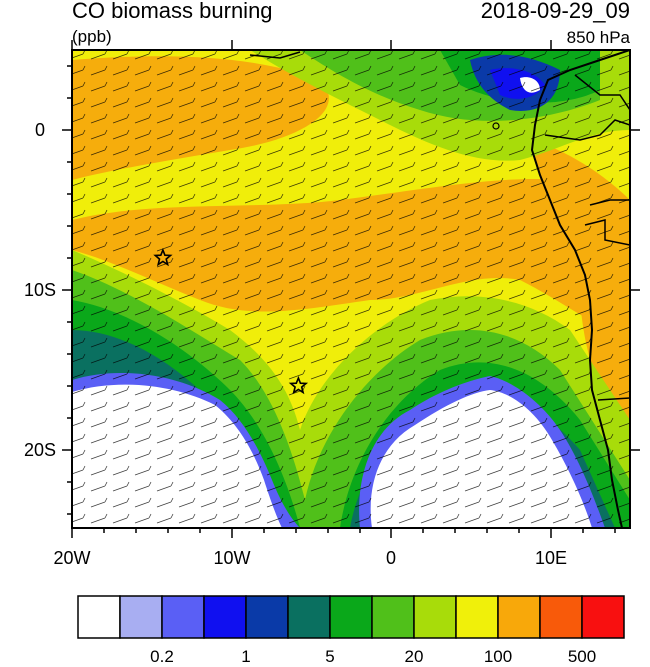 This screenshot has width=650, height=667. What do you see at coordinates (551, 558) in the screenshot?
I see `x-tick-label: 10E` at bounding box center [551, 558].